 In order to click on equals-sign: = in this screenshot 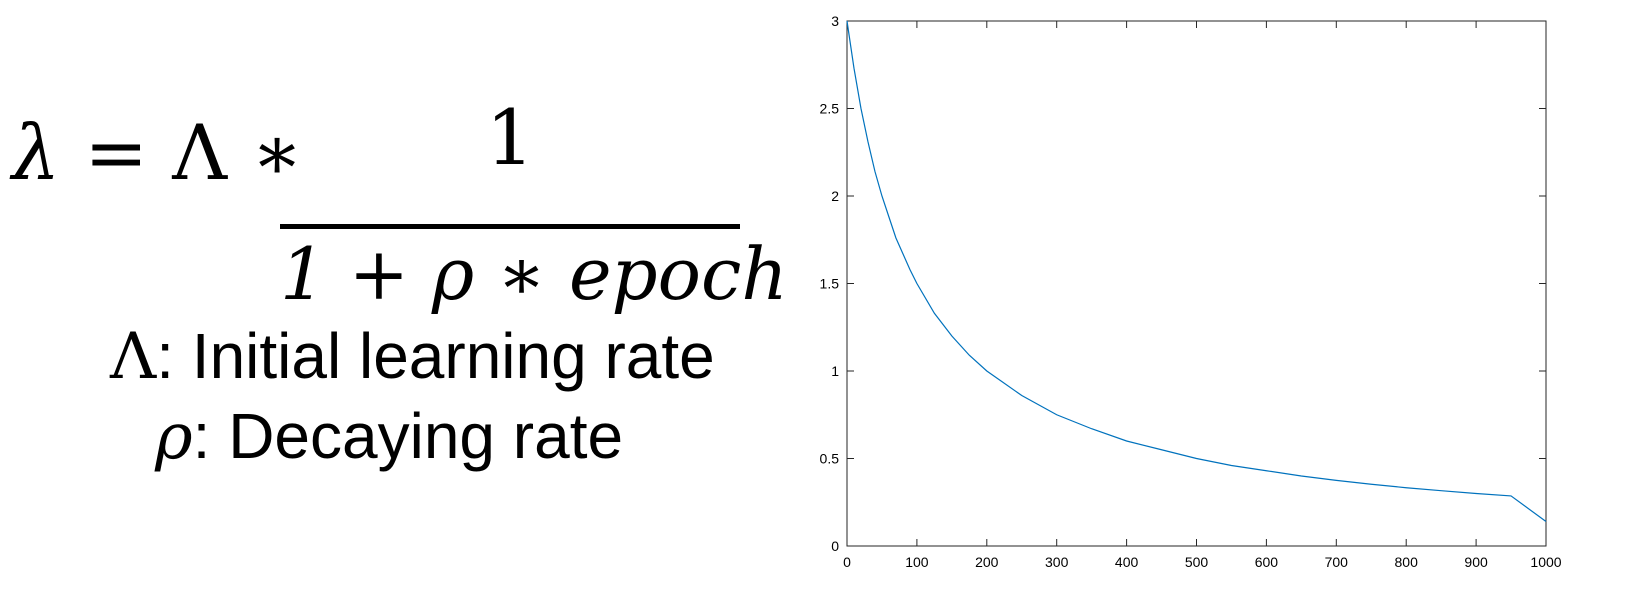, I will do `click(116, 152)`.